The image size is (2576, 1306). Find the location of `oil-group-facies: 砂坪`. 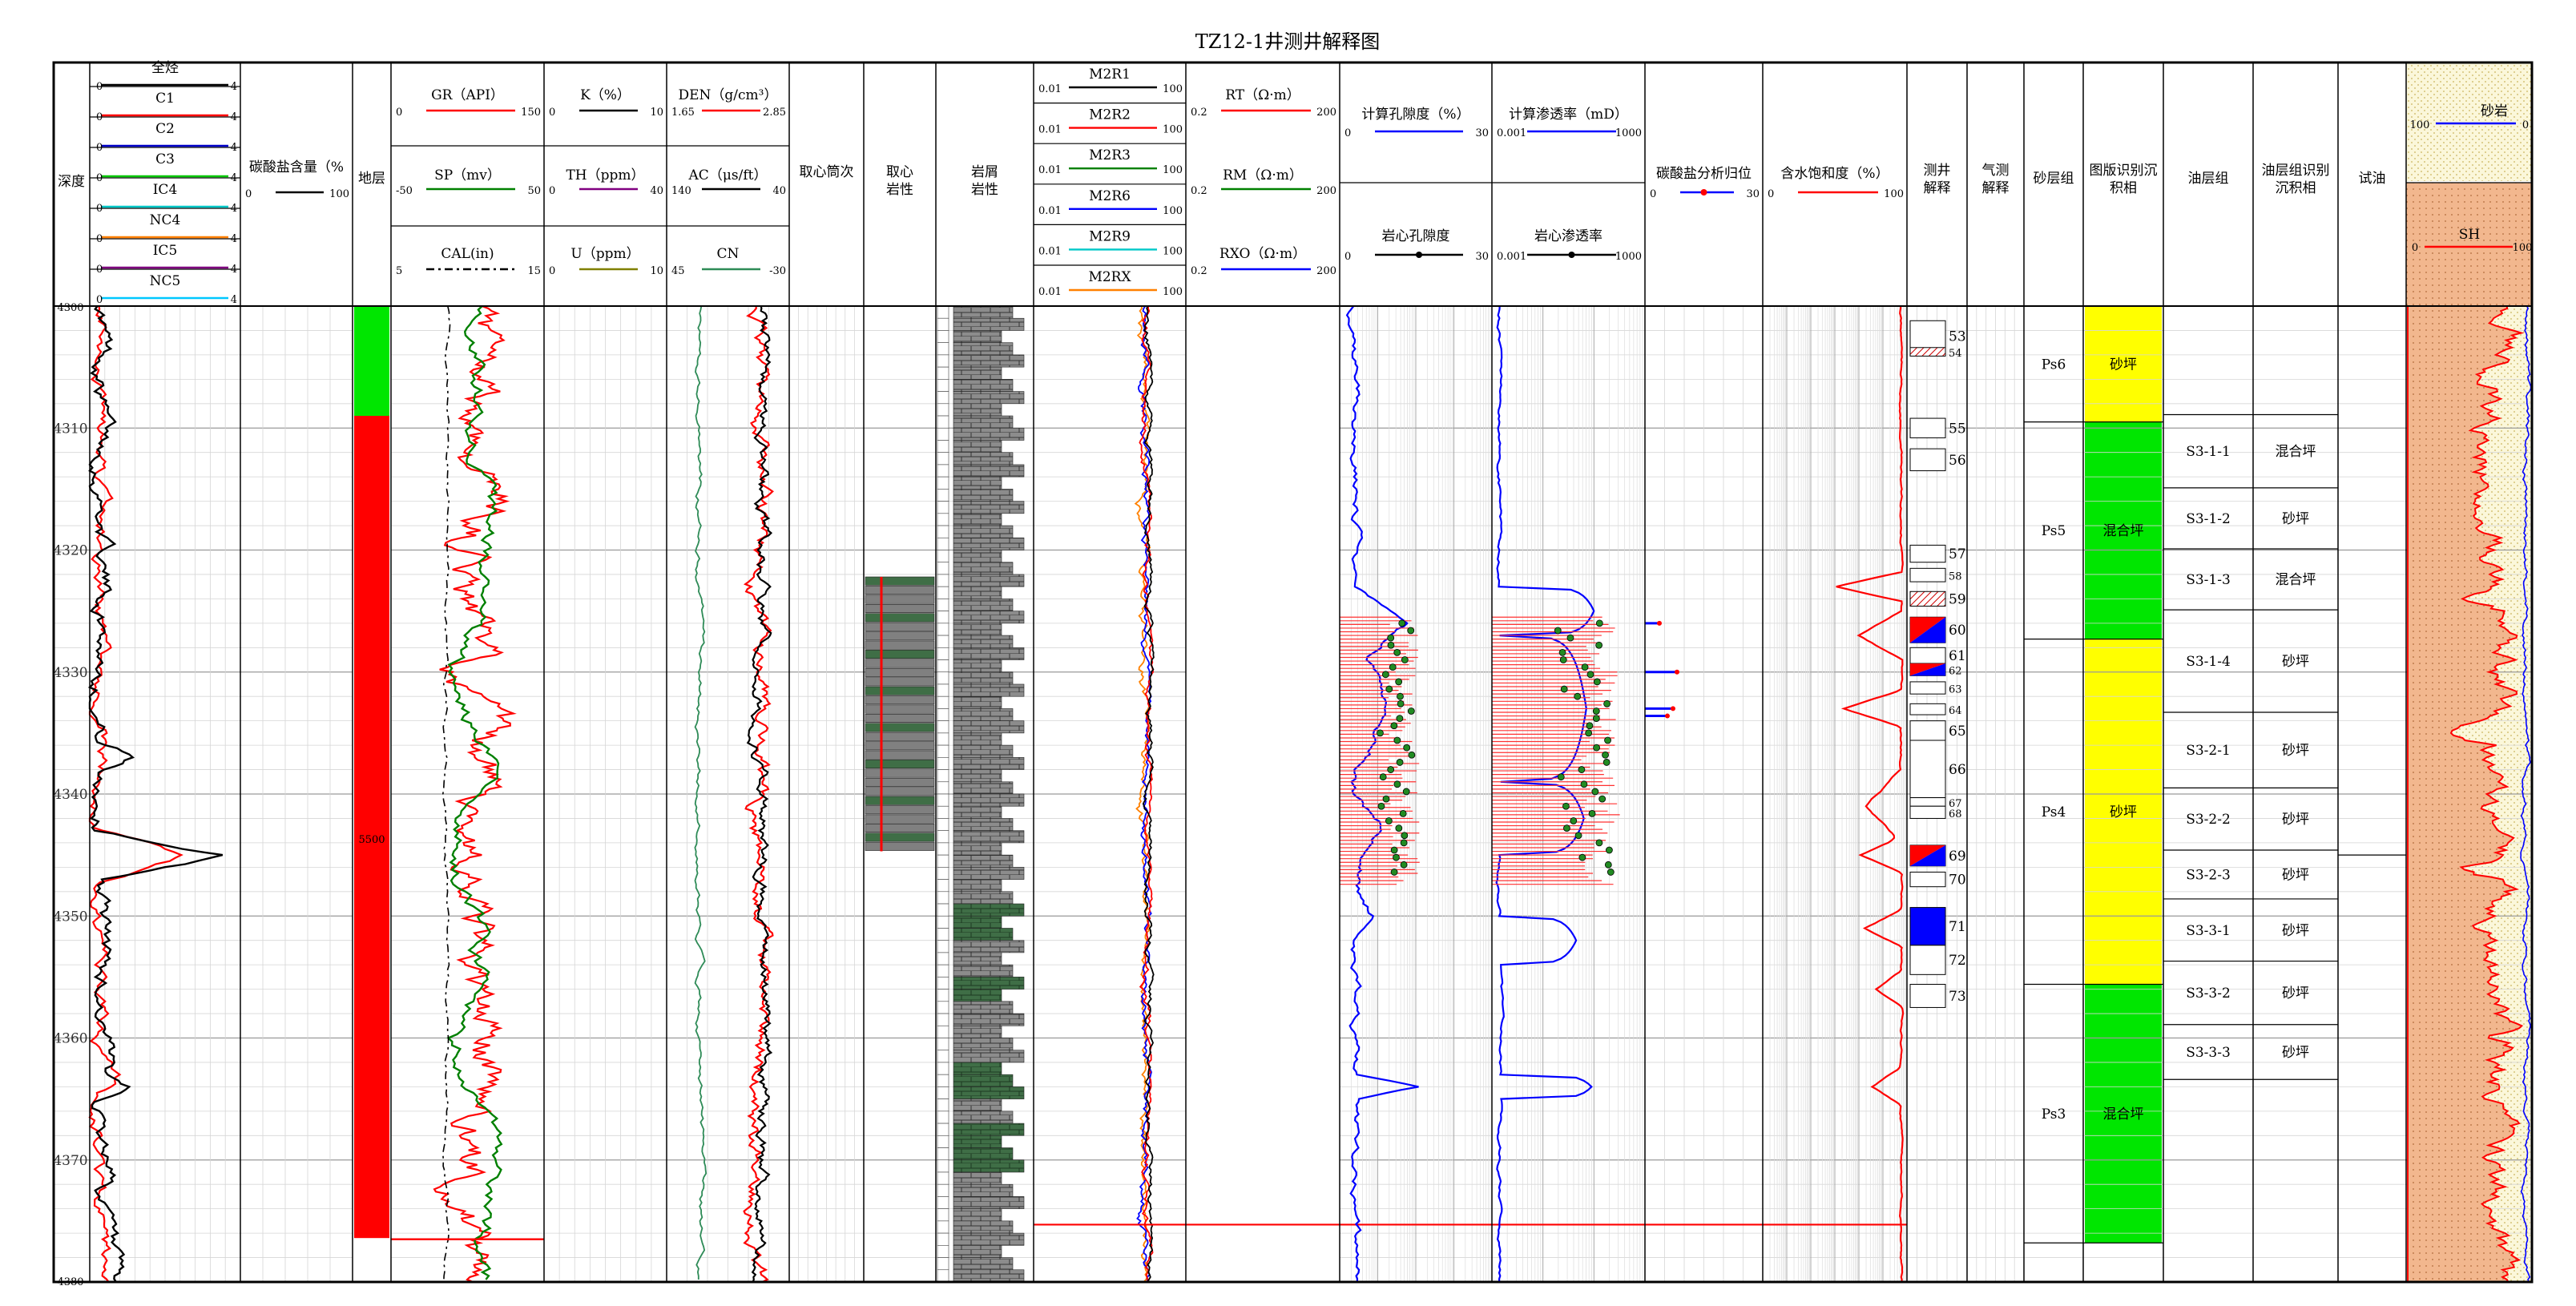

oil-group-facies: 砂坪 is located at coordinates (2295, 1053).